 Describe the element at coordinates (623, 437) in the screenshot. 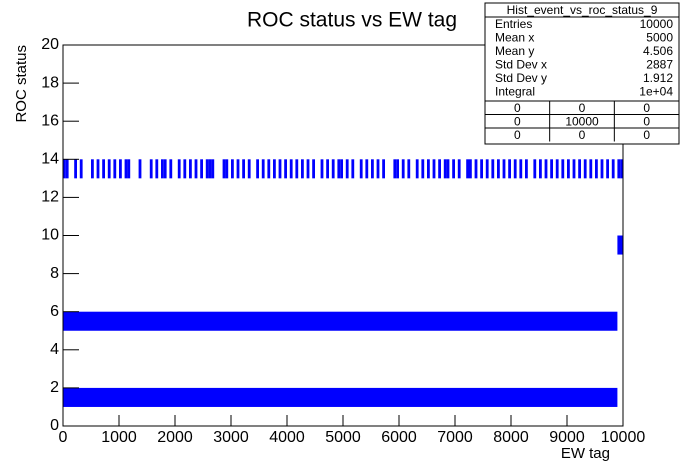

I see `x-tick-label: 10000` at that location.